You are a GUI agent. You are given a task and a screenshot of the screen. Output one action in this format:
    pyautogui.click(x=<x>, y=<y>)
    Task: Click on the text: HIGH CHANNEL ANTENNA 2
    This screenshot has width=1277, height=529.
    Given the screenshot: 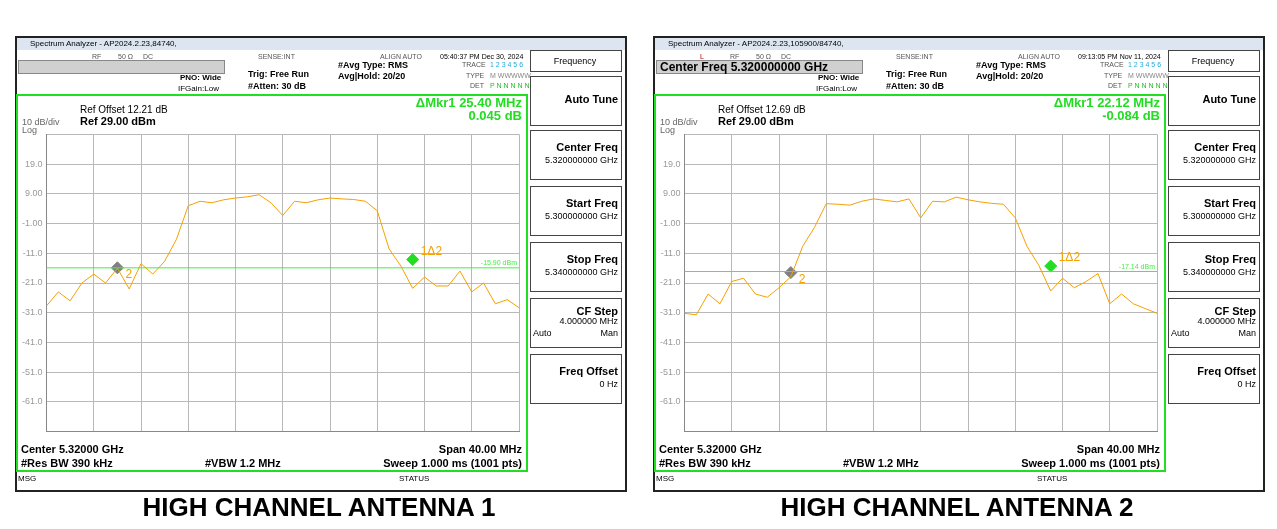 What is the action you would take?
    pyautogui.click(x=957, y=507)
    